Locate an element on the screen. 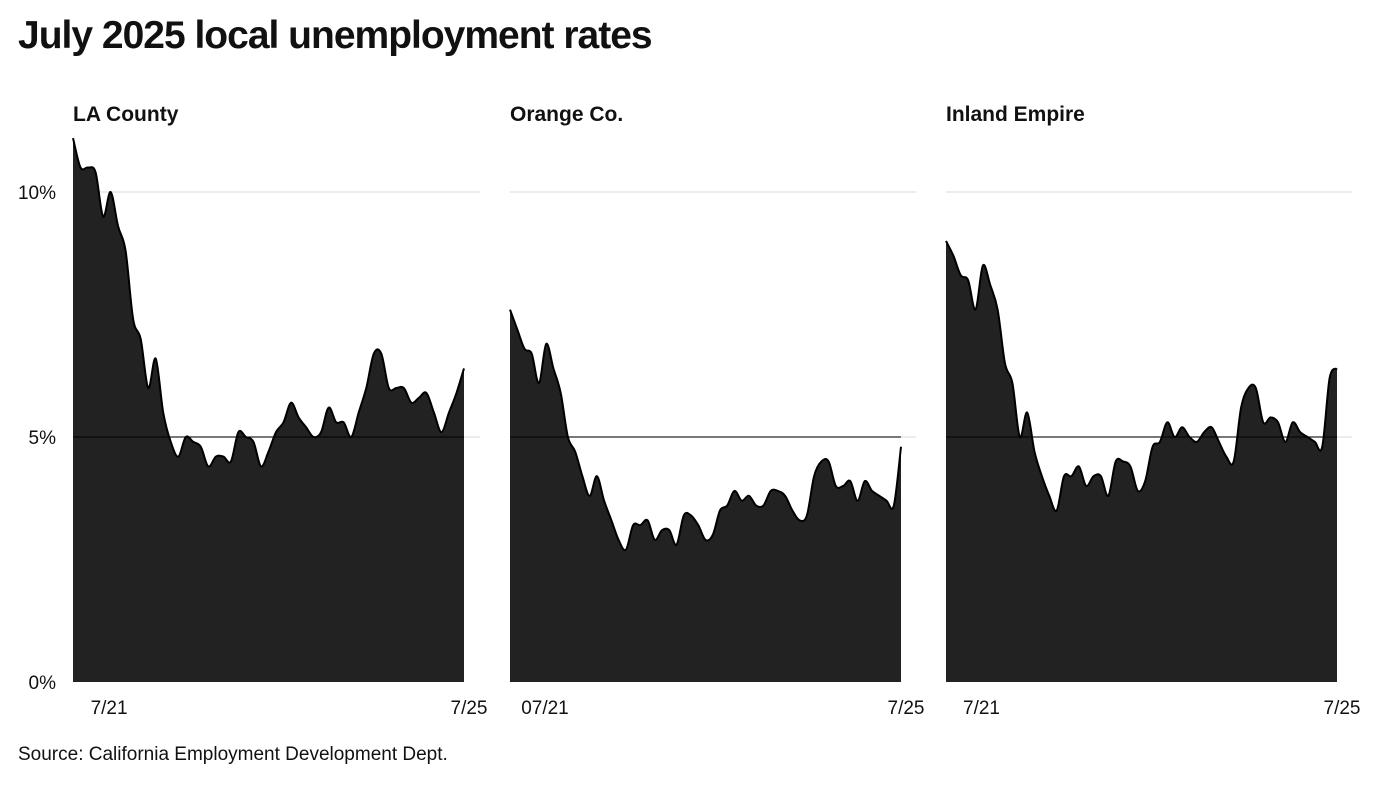 This screenshot has height=787, width=1400. panel-title: LA County is located at coordinates (126, 114).